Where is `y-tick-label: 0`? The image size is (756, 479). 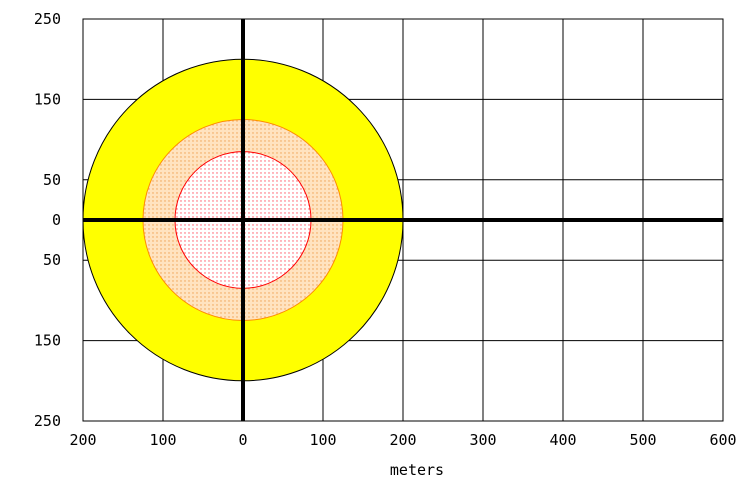
y-tick-label: 0 is located at coordinates (56, 220).